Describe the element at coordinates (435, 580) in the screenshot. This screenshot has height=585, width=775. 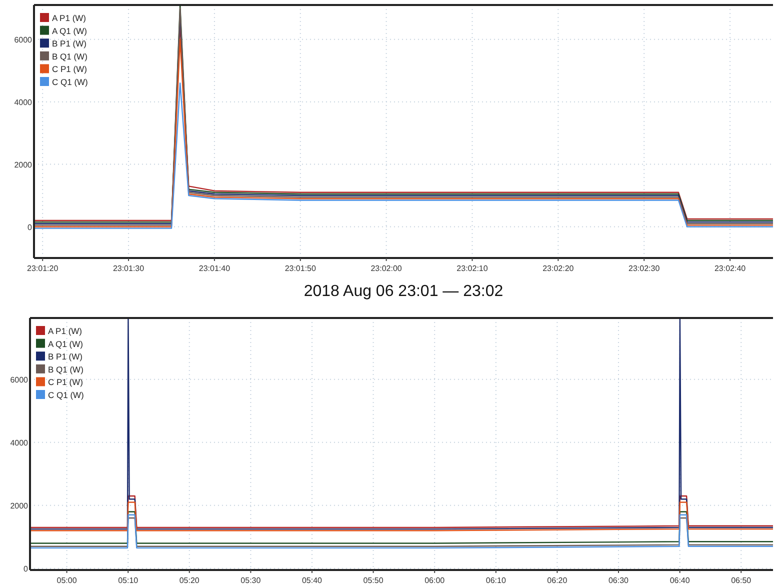
I see `x-tick-label: 06:00` at that location.